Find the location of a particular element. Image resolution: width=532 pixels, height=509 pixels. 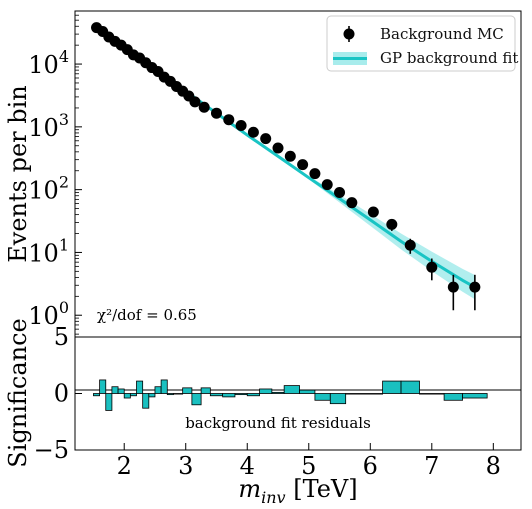

x-tick-label: 7 is located at coordinates (431, 466).